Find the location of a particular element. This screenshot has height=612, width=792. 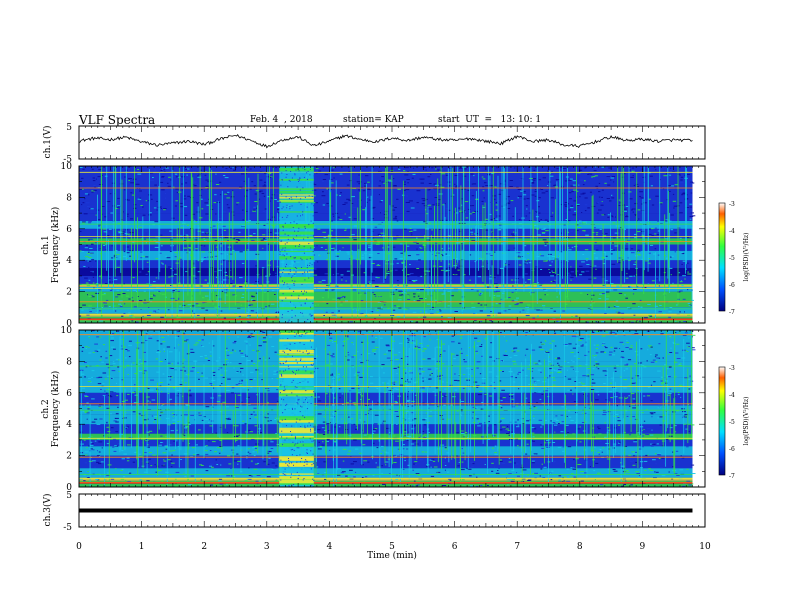

time-tick-label: 1 is located at coordinates (142, 547).